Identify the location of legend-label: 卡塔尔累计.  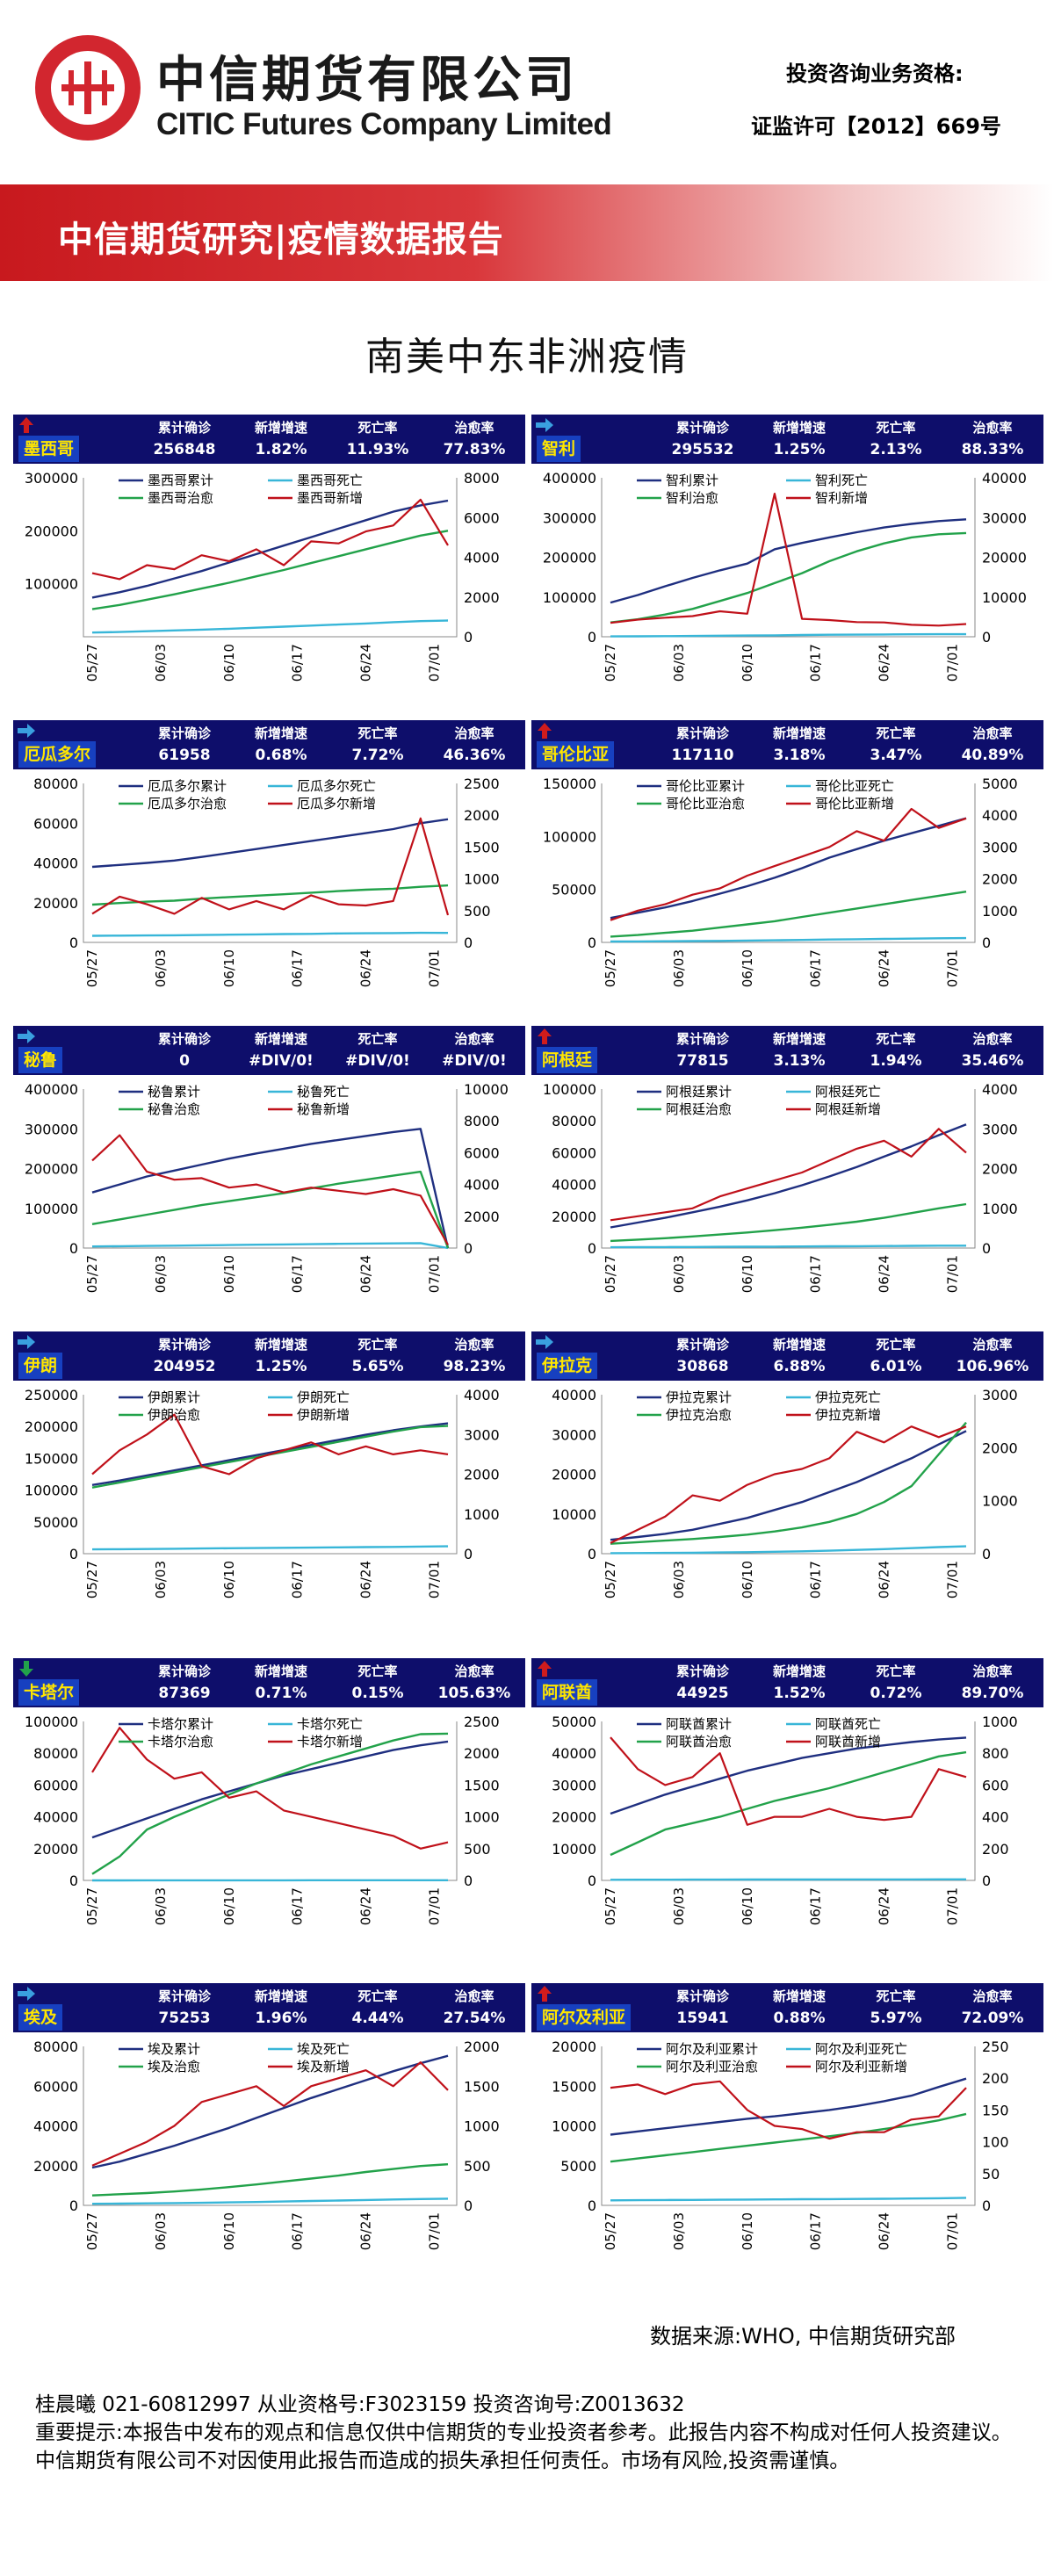
(180, 1724).